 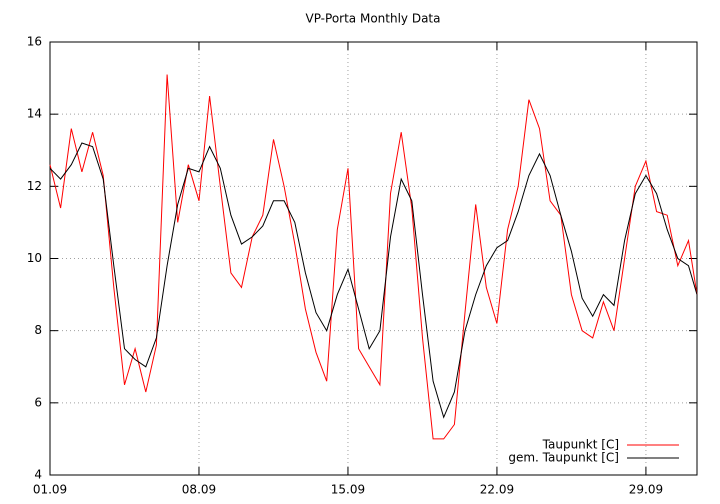 What do you see at coordinates (580, 445) in the screenshot?
I see `legend-label: Taupunkt [C]` at bounding box center [580, 445].